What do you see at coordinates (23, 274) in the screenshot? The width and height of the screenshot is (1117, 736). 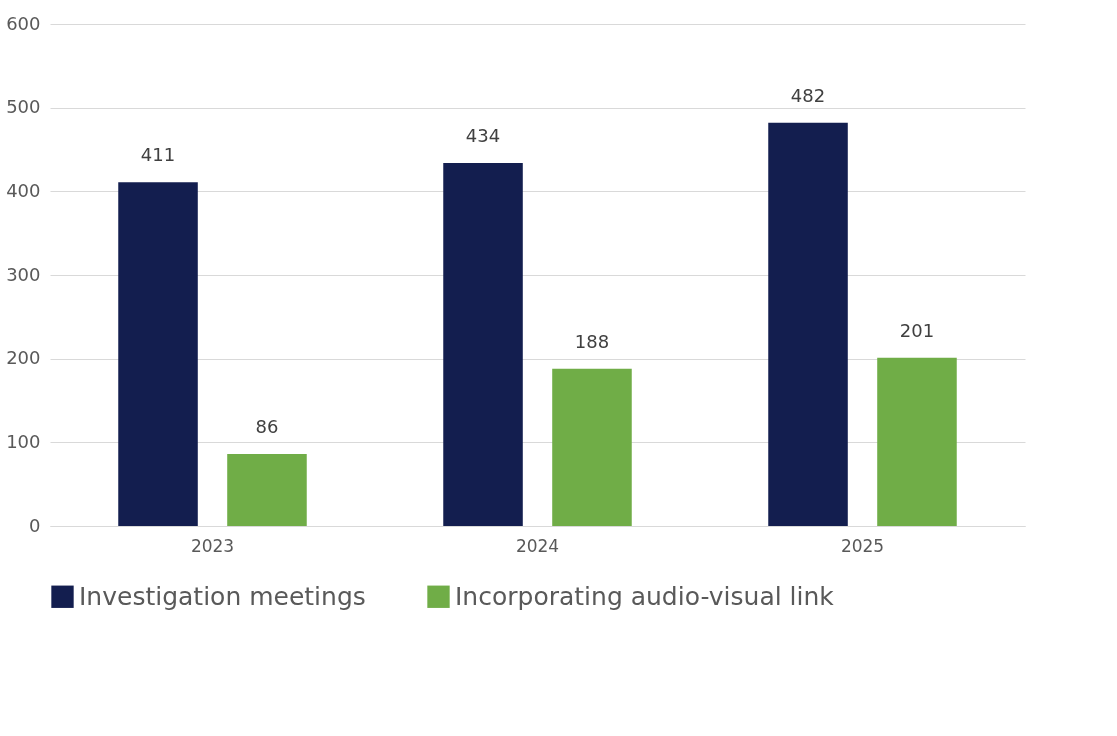 I see `y-tick-label: 300` at bounding box center [23, 274].